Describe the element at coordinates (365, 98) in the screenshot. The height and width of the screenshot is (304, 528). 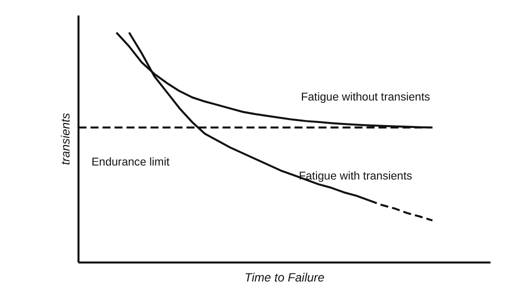
I see `series-label: Fatigue without transients` at that location.